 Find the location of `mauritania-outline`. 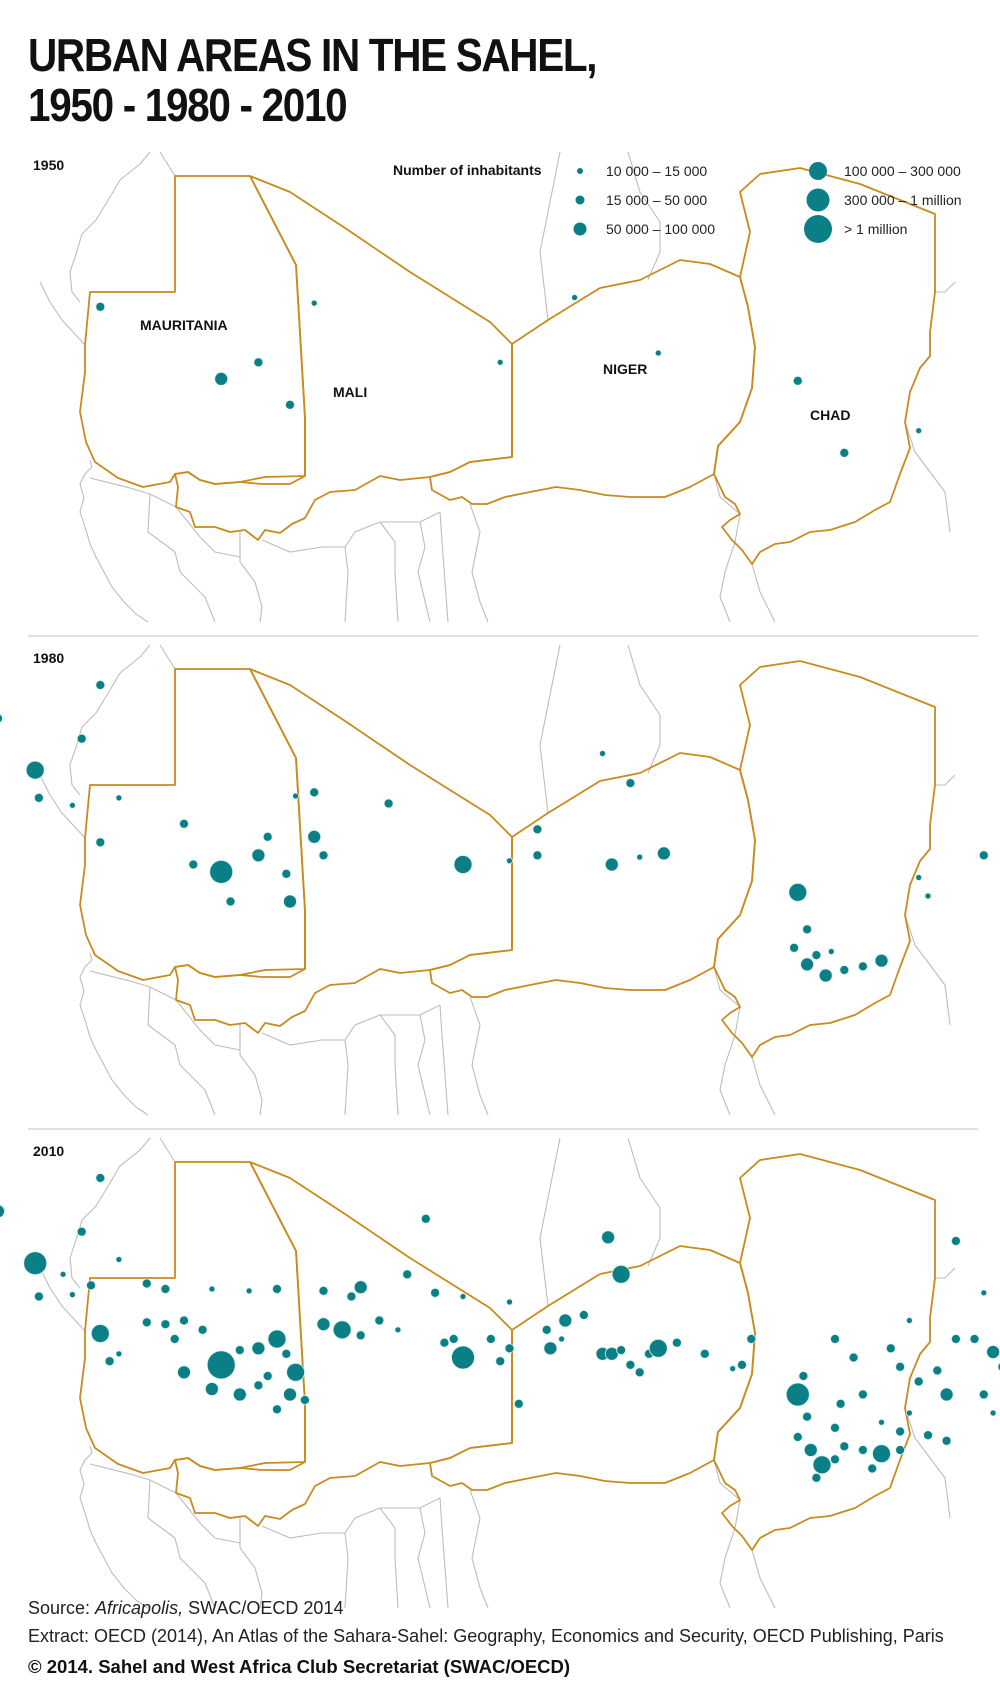

mauritania-outline is located at coordinates (192, 1317).